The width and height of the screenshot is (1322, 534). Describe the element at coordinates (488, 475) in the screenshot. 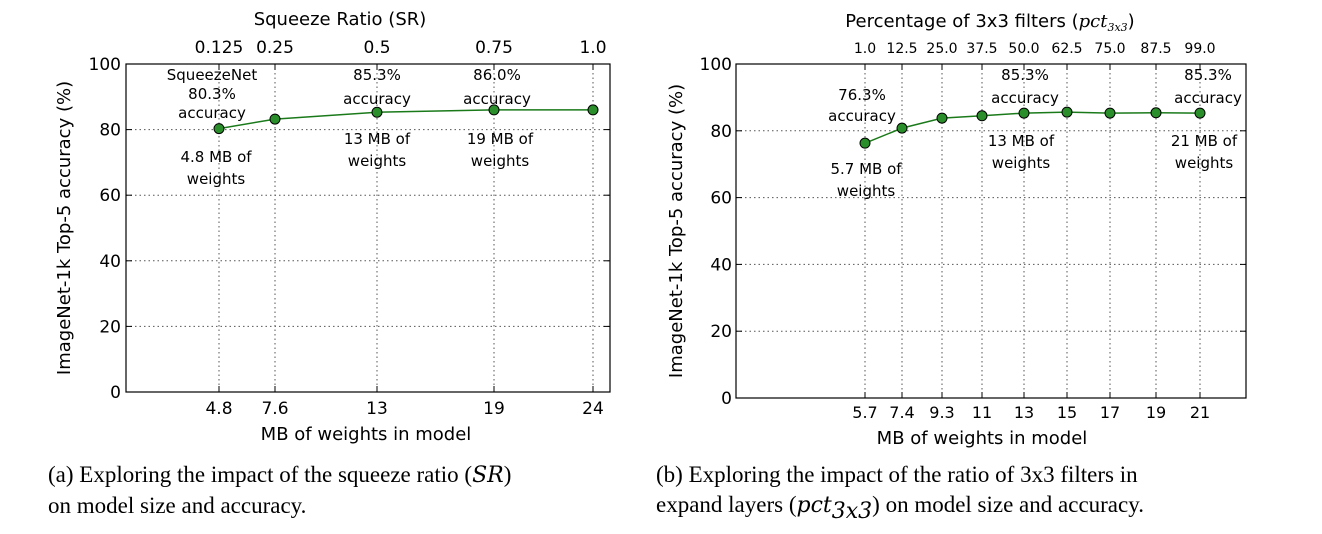

I see `caption-math: SR` at that location.